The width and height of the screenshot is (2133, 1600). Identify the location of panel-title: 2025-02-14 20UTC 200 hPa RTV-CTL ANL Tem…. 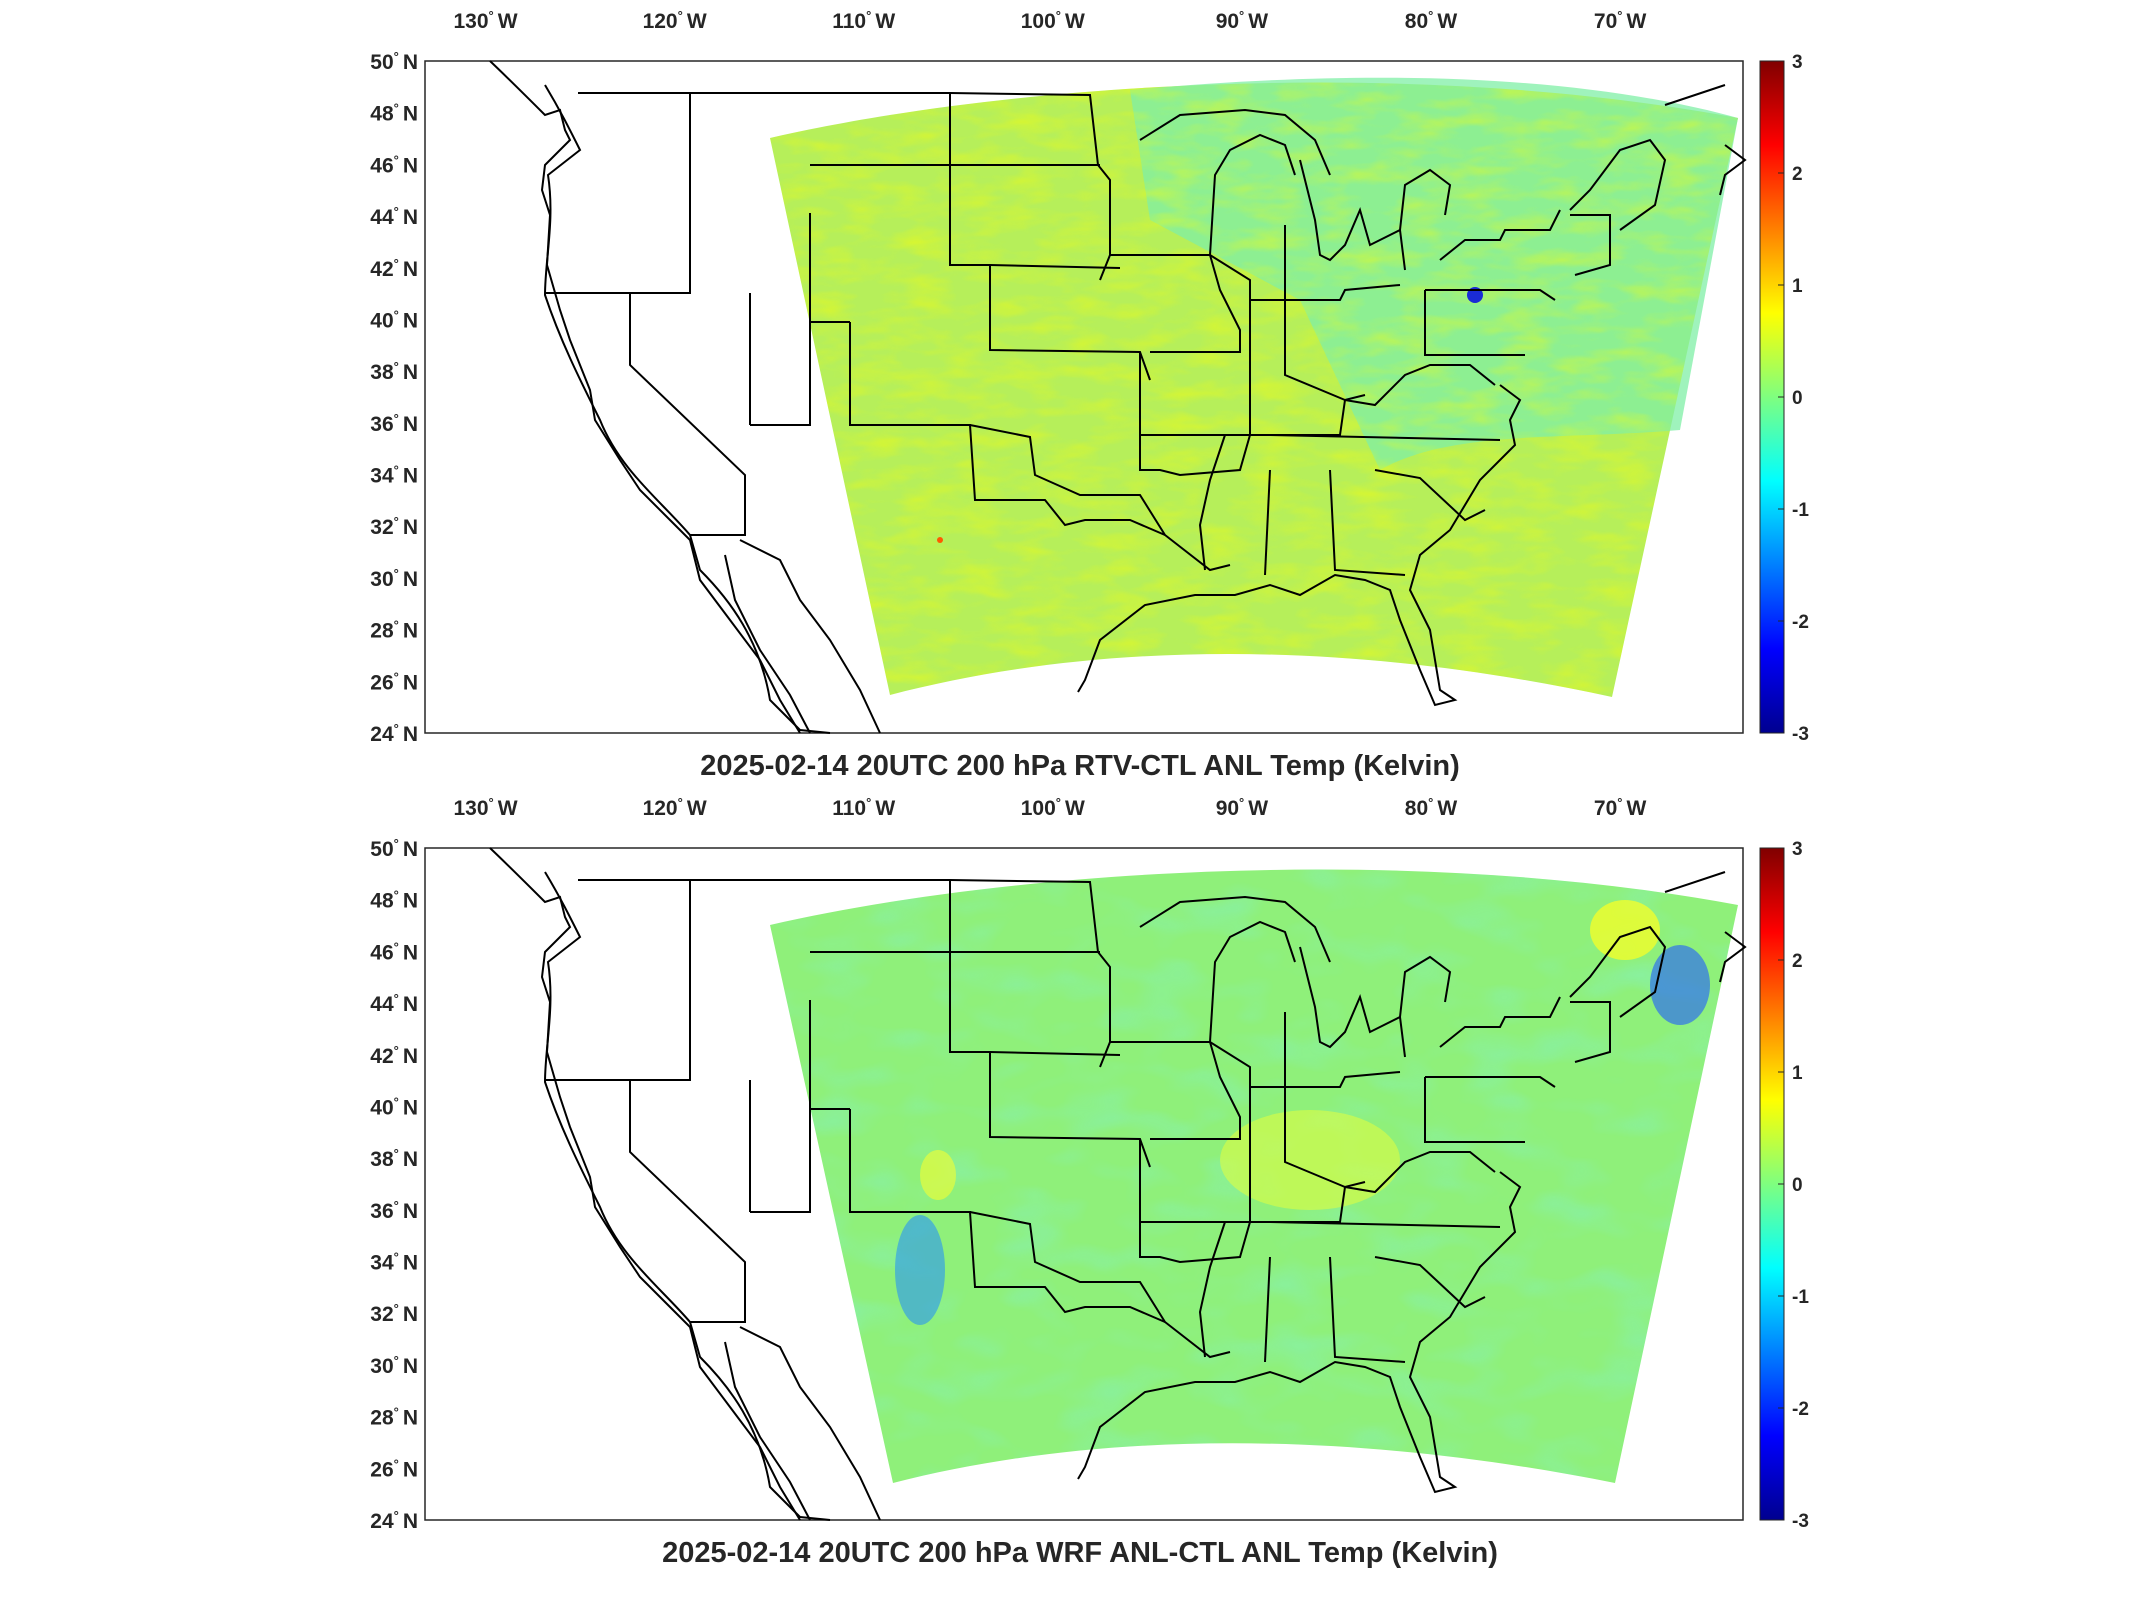
(1080, 766).